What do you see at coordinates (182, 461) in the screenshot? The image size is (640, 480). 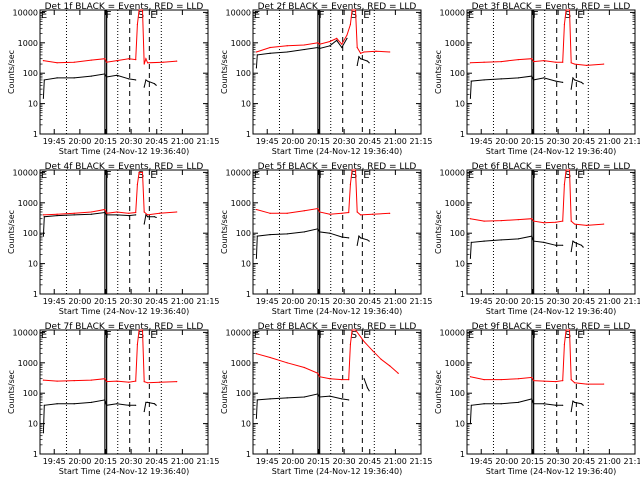 I see `x-tick-label: 21:00` at bounding box center [182, 461].